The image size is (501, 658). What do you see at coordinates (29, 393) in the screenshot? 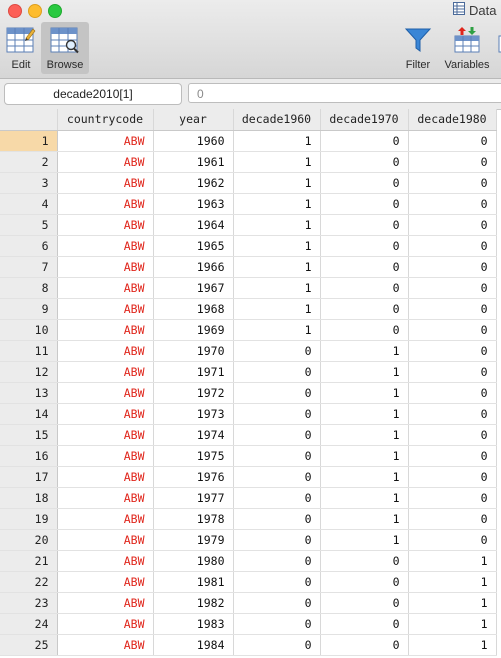
I see `row-number: 13` at bounding box center [29, 393].